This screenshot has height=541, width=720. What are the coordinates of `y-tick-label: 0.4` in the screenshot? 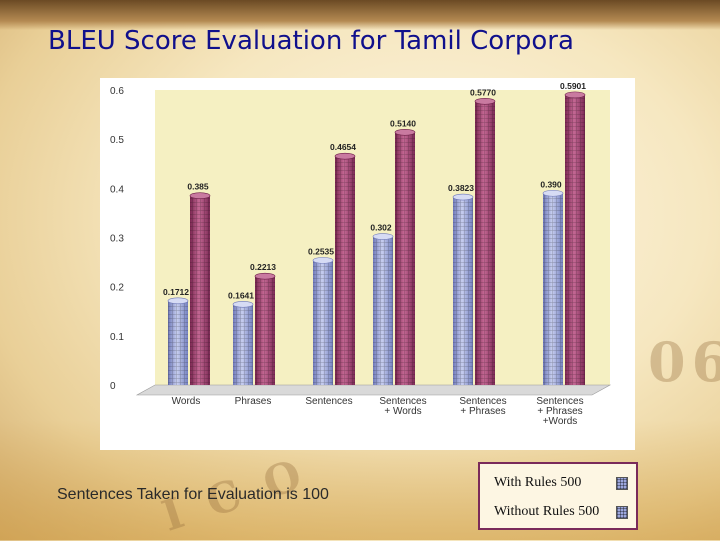 It's located at (117, 189).